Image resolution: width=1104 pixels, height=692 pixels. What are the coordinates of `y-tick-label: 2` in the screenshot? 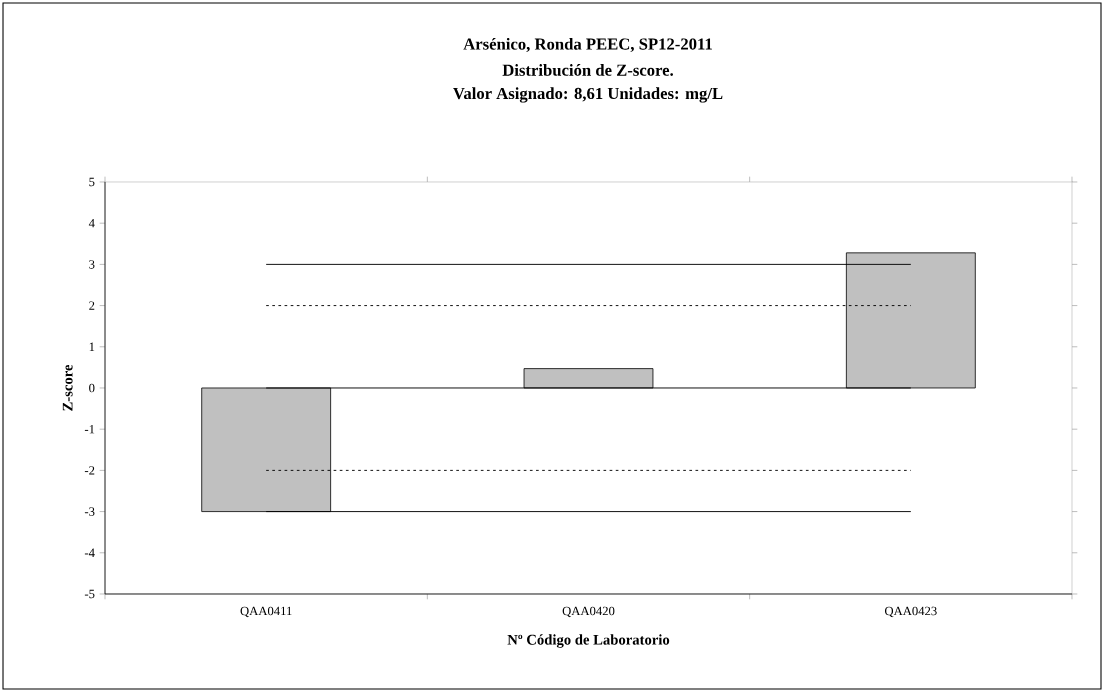 It's located at (92, 305).